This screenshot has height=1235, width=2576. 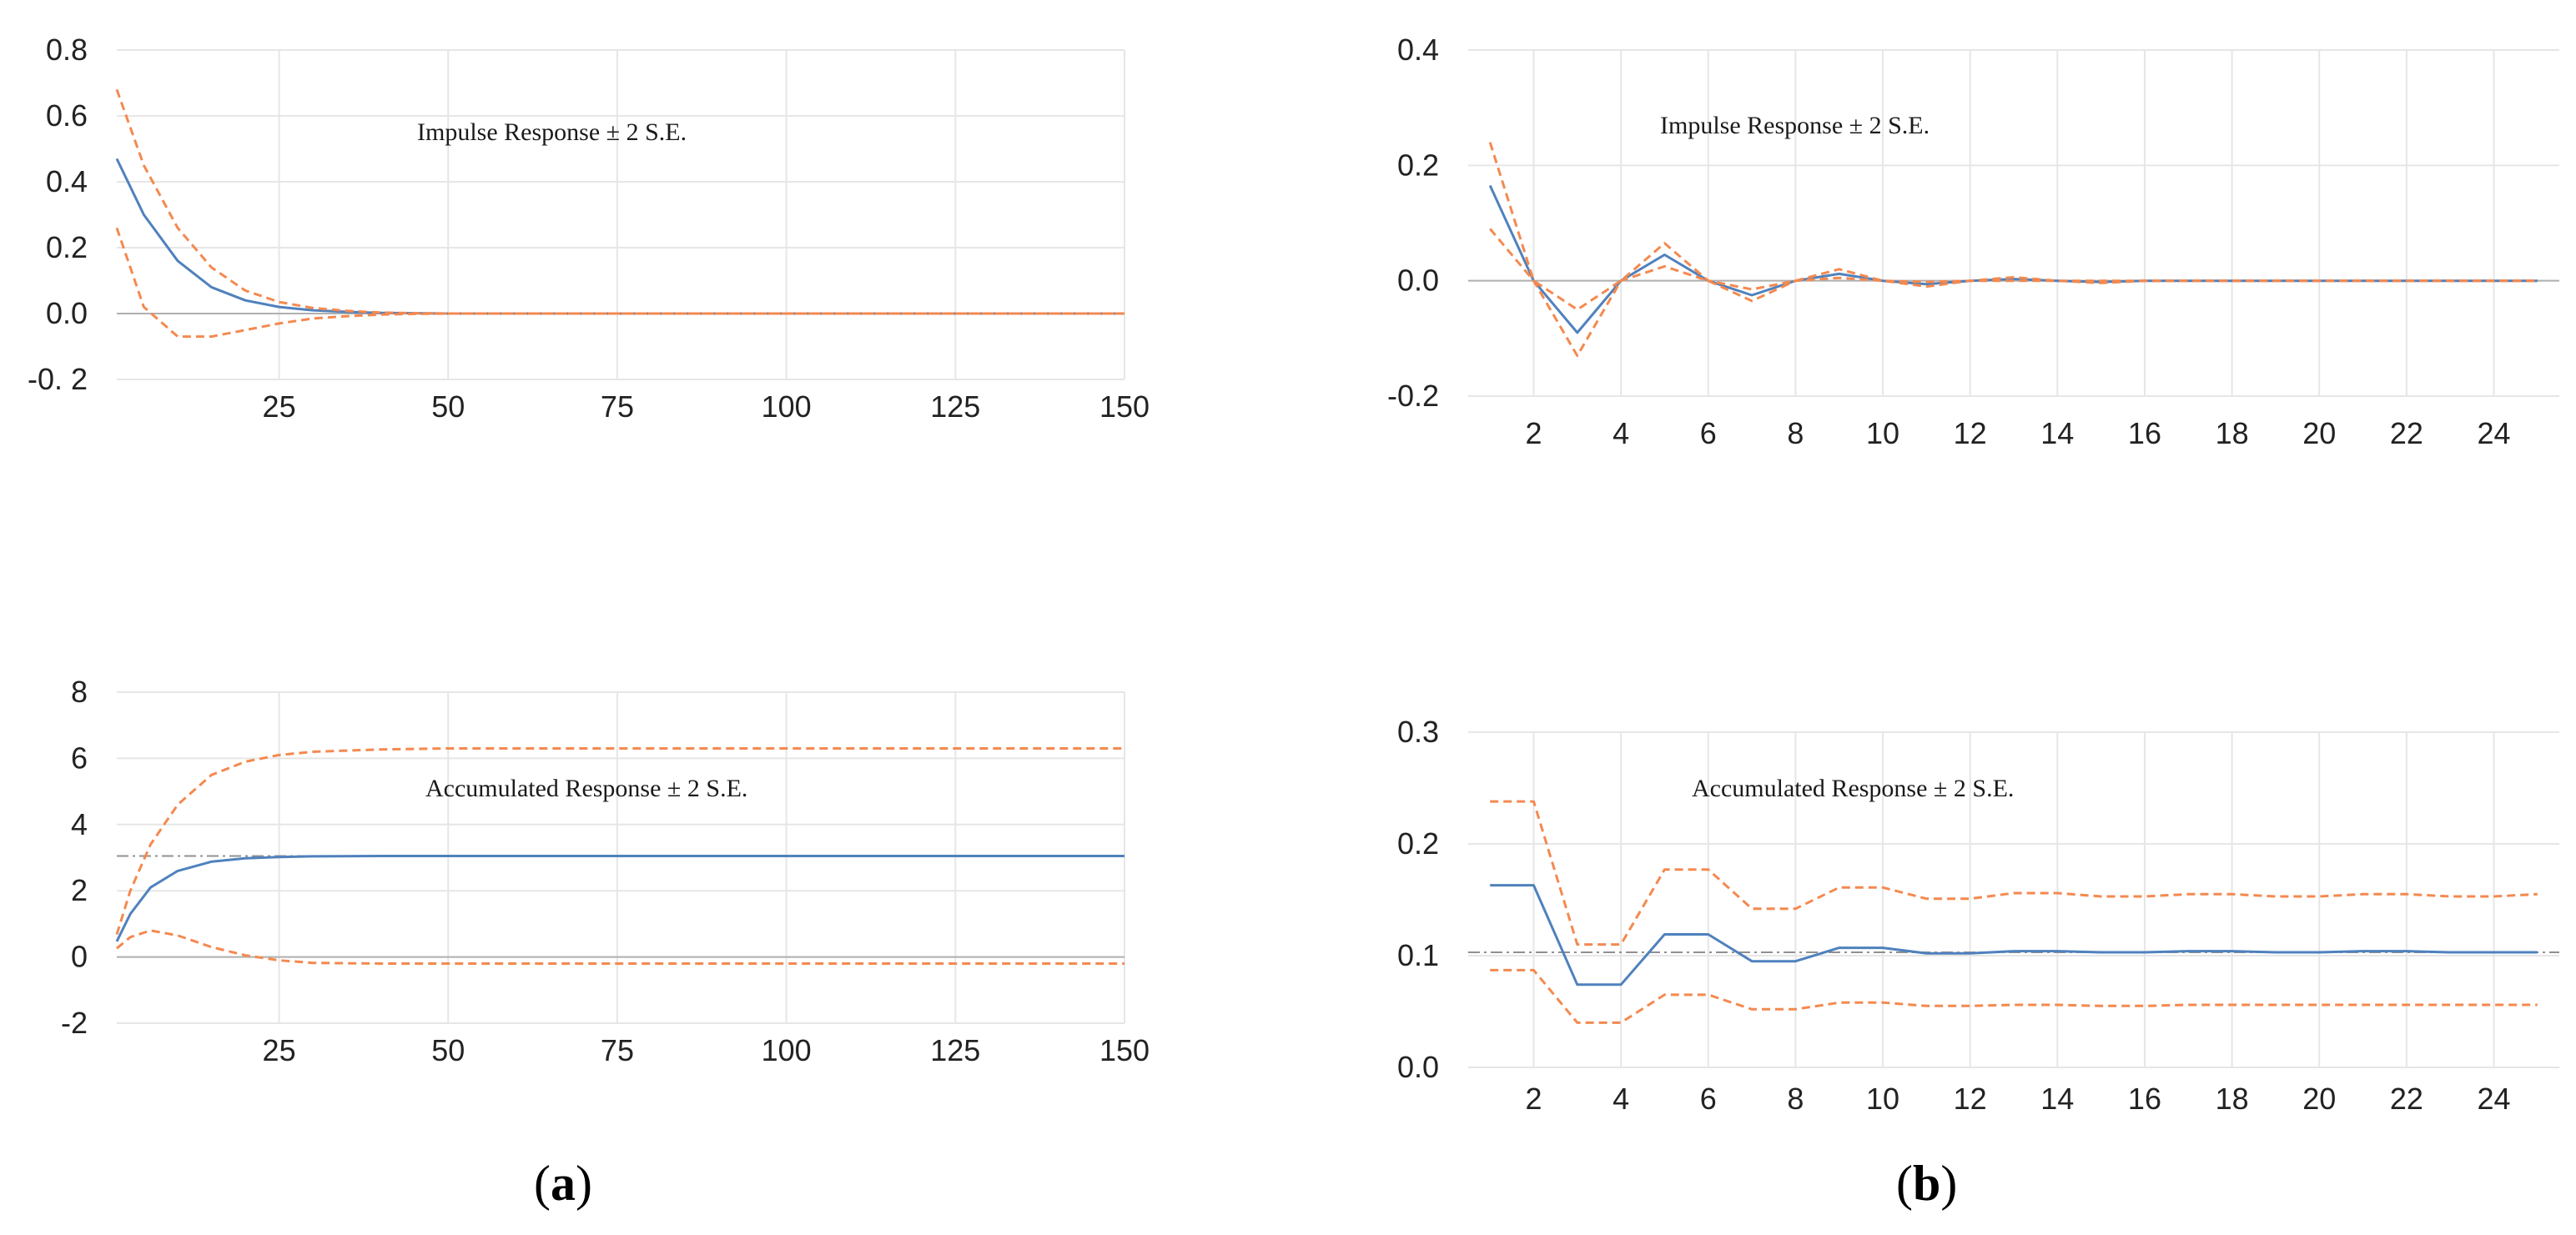 I want to click on y-tick-label: 0.1, so click(x=1418, y=955).